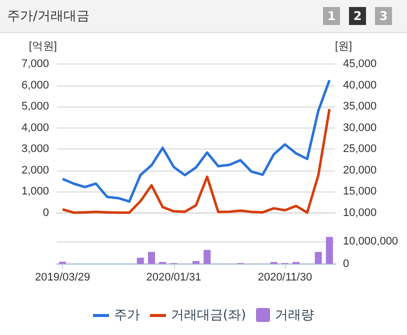  Describe the element at coordinates (35, 170) in the screenshot. I see `y-tick-label: 2,000` at that location.